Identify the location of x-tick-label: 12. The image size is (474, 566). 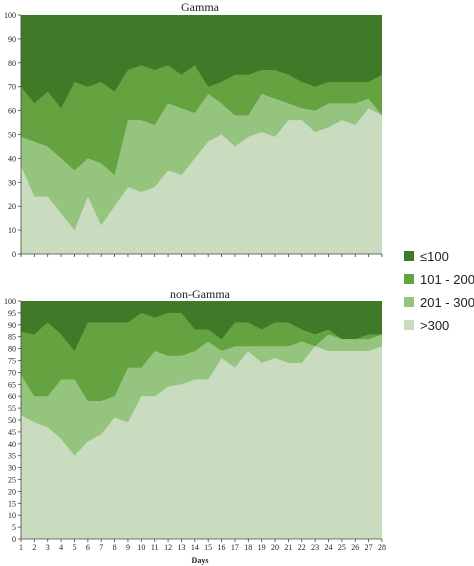
(168, 547).